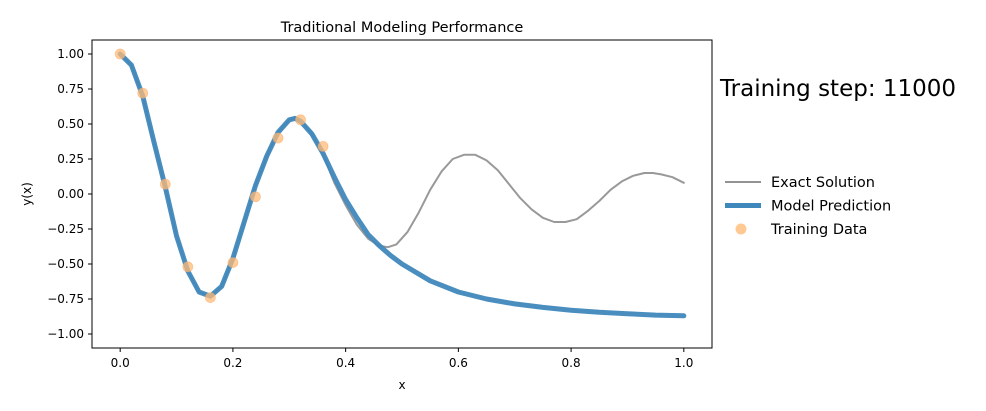 The width and height of the screenshot is (986, 411). I want to click on x-tick-label: 0.2, so click(232, 363).